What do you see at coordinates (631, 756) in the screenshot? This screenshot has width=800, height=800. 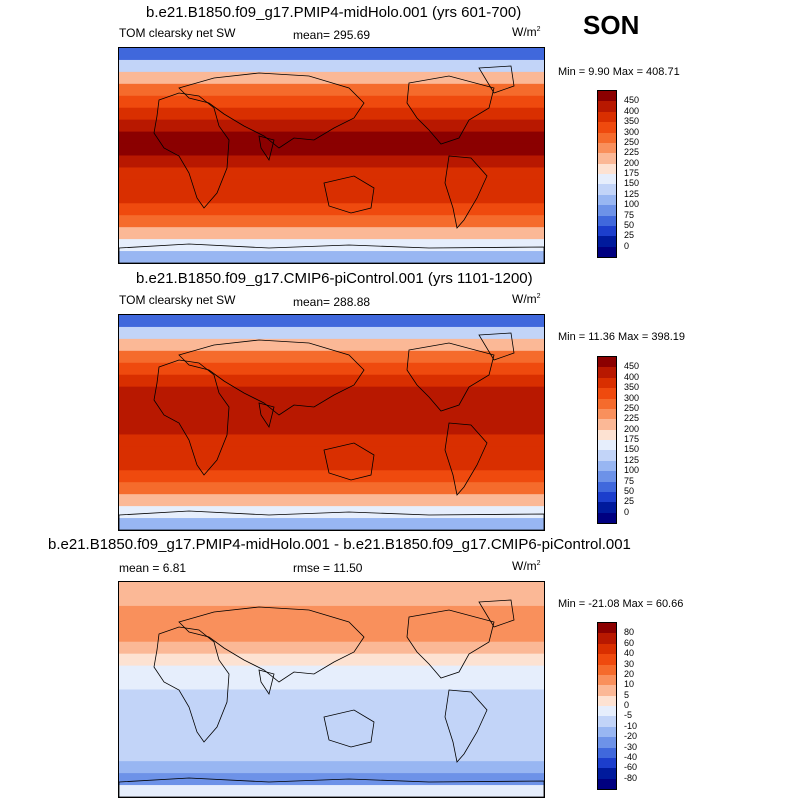 I see `colorbar-tick-label: -40` at bounding box center [631, 756].